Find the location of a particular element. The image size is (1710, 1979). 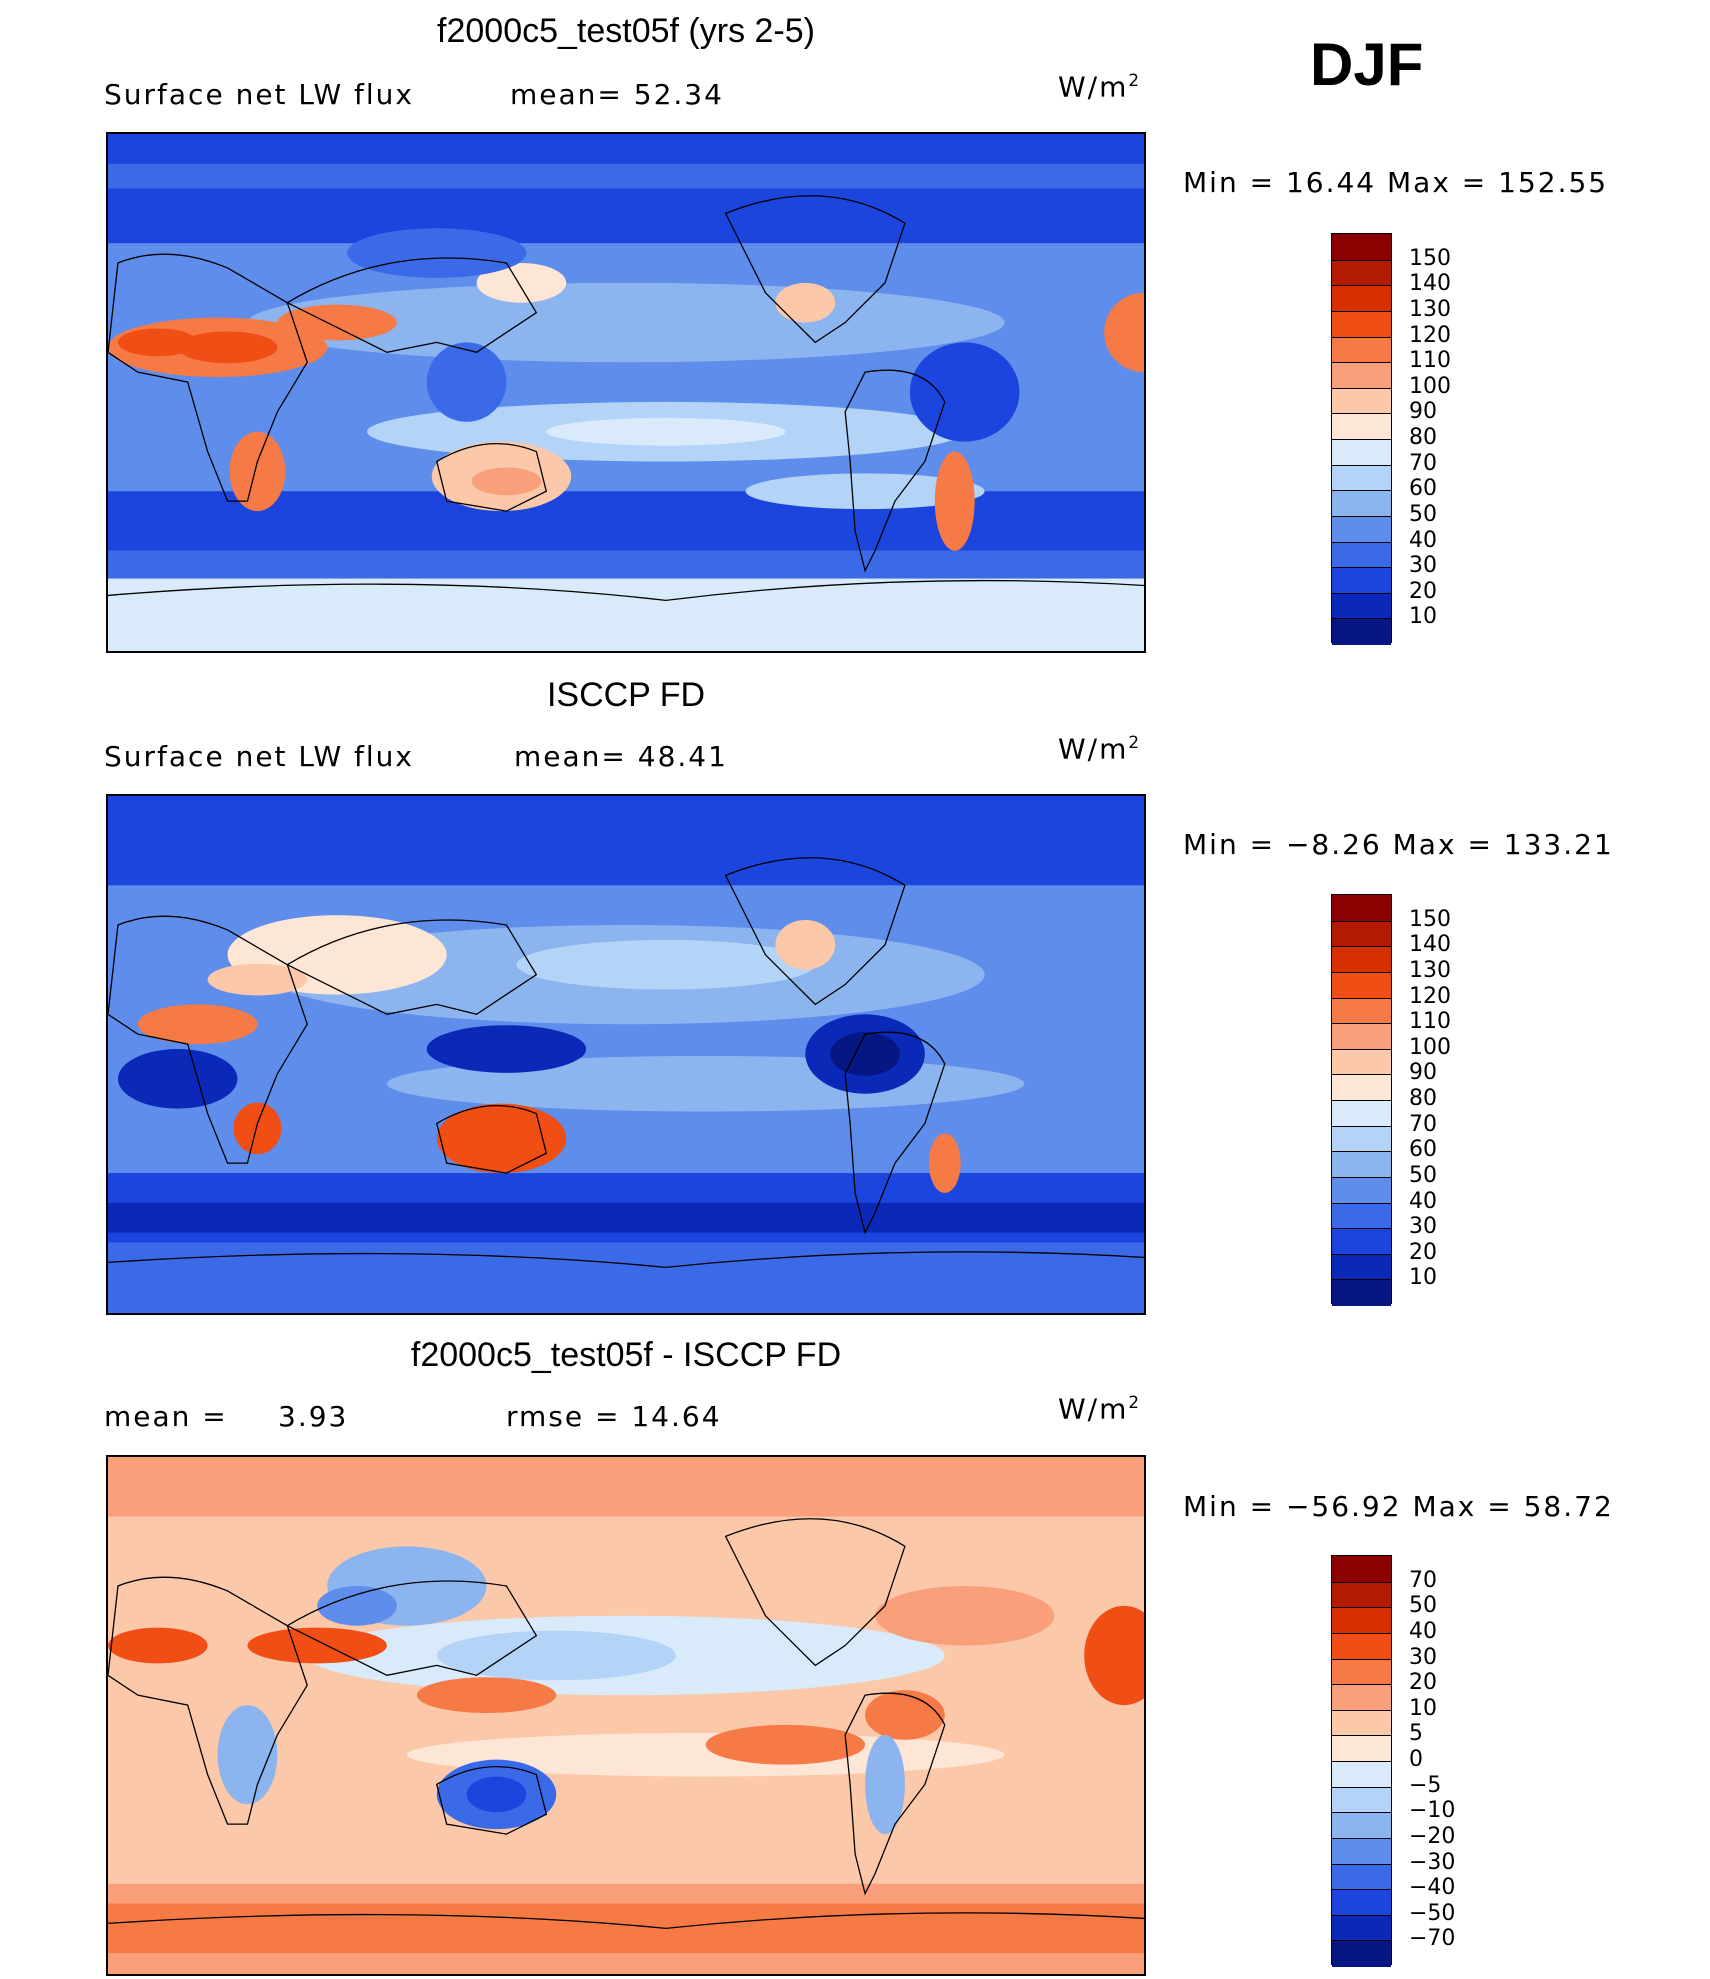

panel-3-rmse: rmse = 14.64 is located at coordinates (614, 1416).